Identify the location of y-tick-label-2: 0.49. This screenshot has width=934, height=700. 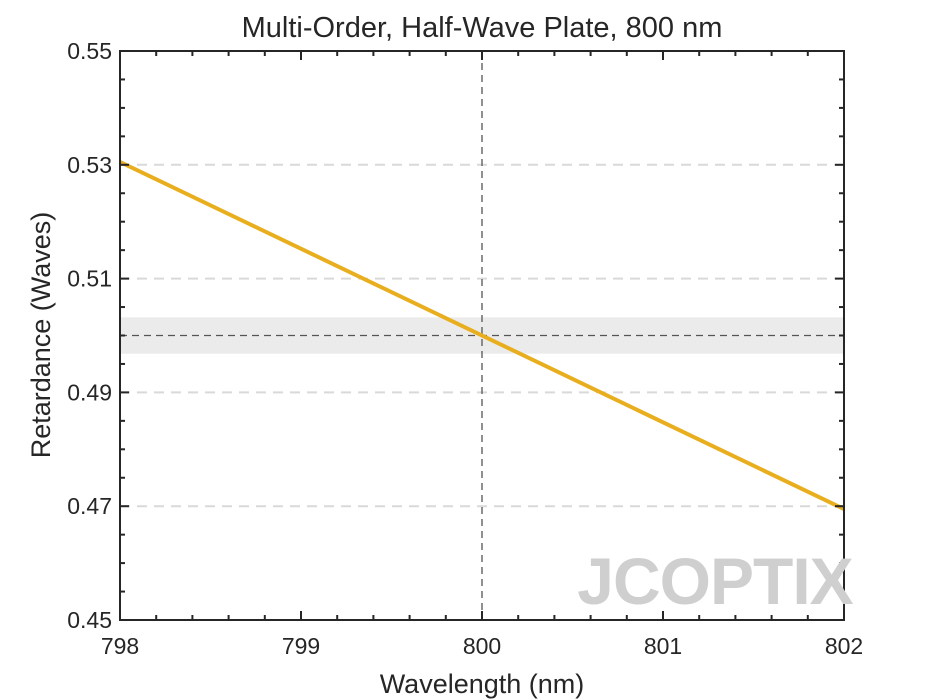
(89, 392).